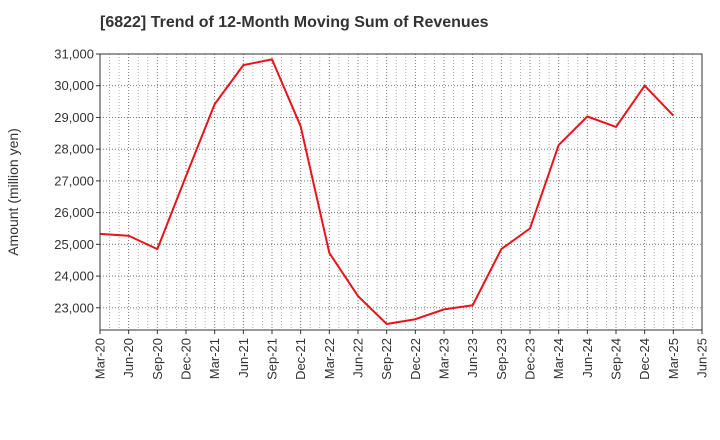  Describe the element at coordinates (358, 358) in the screenshot. I see `x-tick-label: Jun-22` at that location.